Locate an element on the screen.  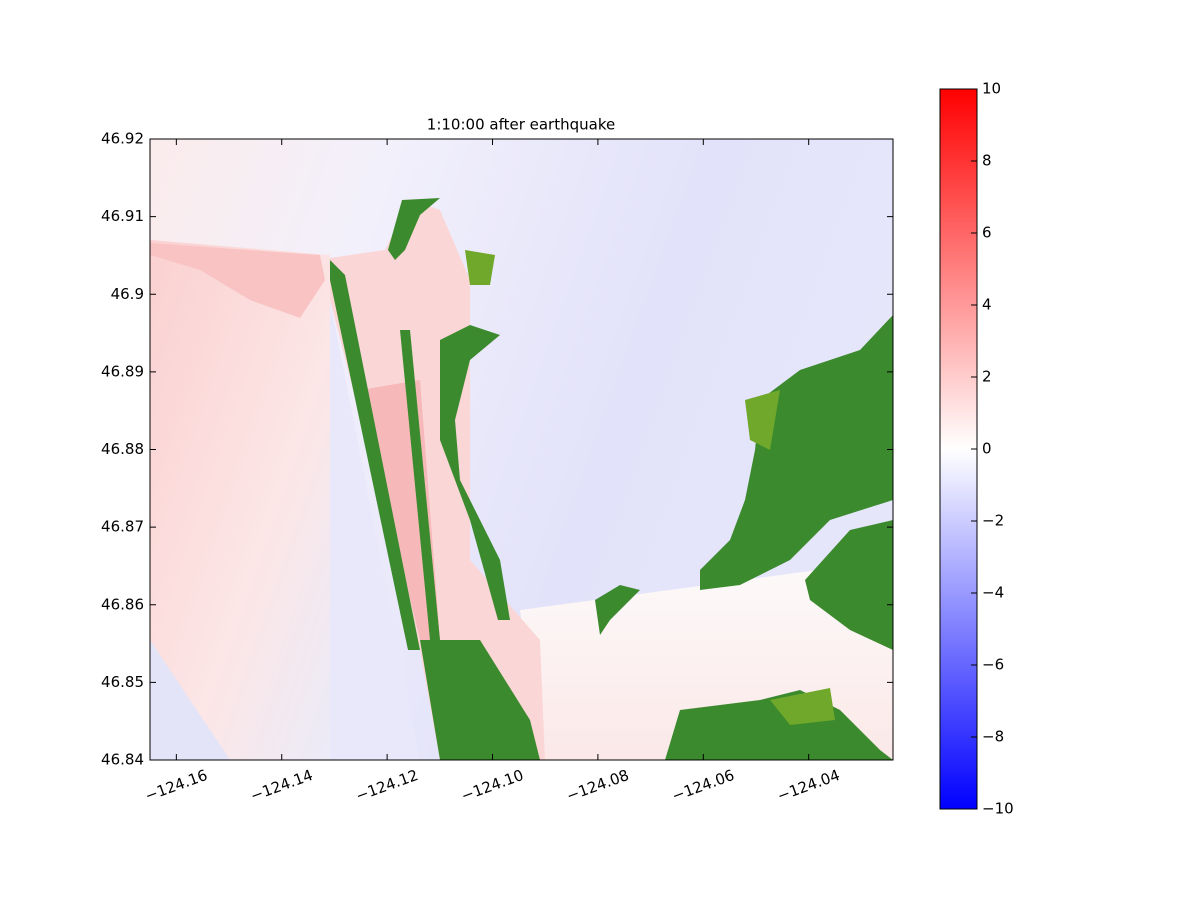
colorbar-tick-label: 2 is located at coordinates (987, 377).